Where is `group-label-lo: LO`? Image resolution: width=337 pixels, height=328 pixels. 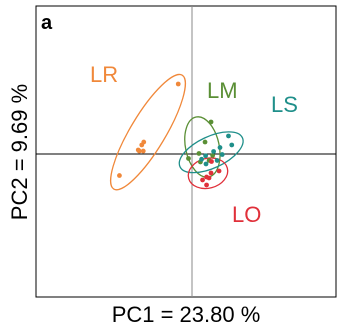
group-label-lo: LO is located at coordinates (246, 214).